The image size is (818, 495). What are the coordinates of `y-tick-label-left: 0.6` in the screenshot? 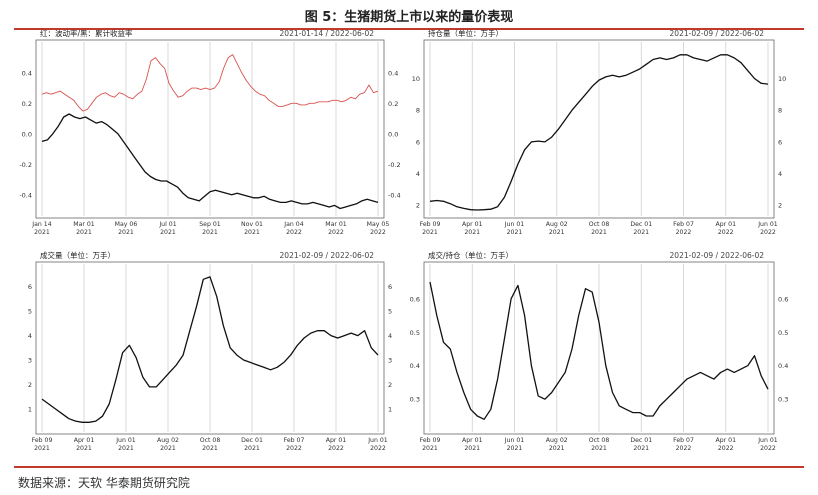 It's located at (415, 299).